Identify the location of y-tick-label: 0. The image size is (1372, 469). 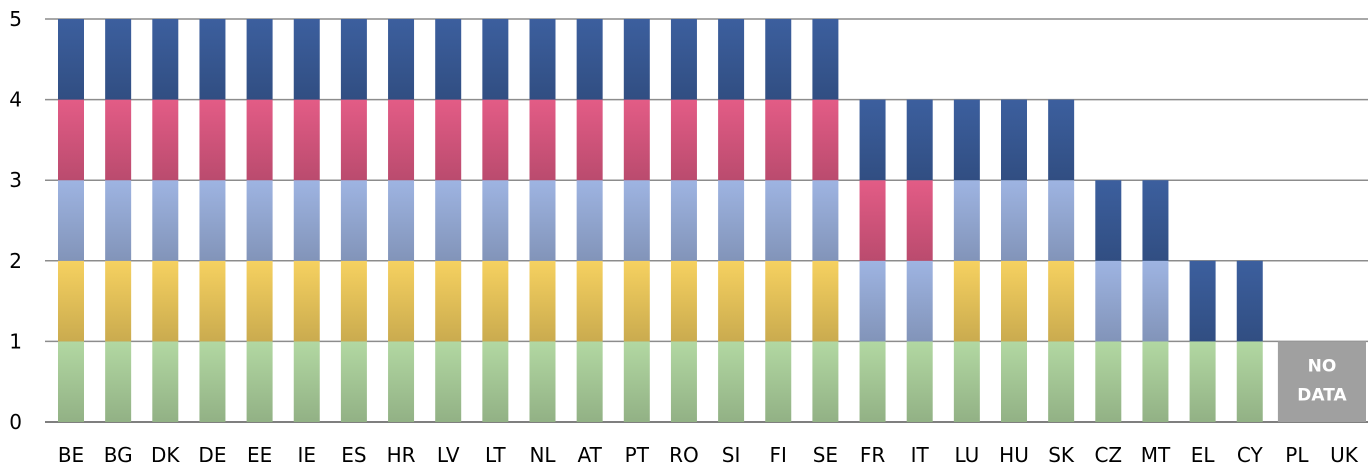
(15, 422).